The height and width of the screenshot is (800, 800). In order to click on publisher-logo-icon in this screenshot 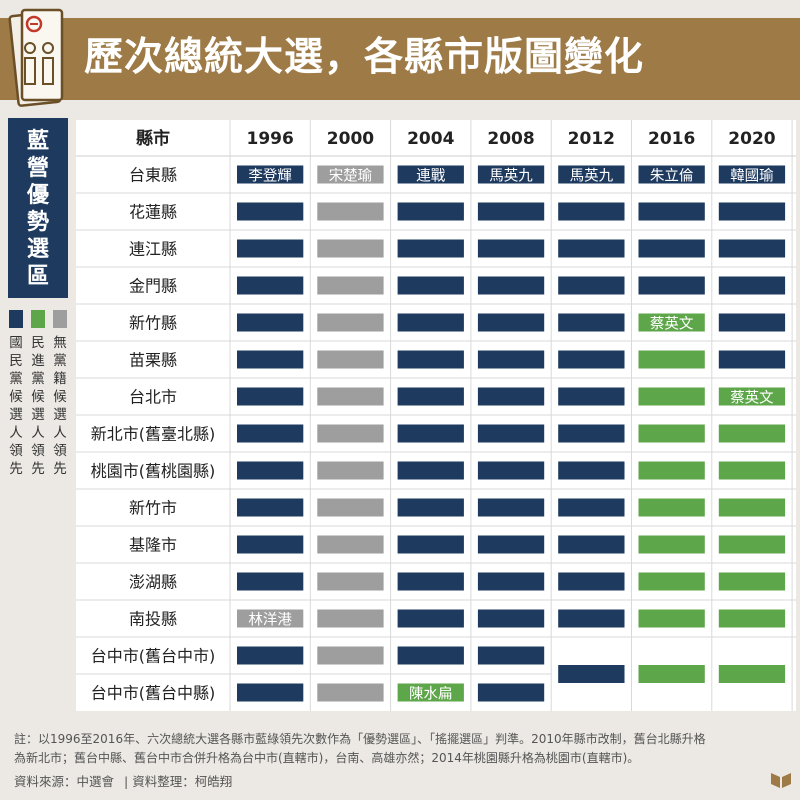, I will do `click(781, 780)`.